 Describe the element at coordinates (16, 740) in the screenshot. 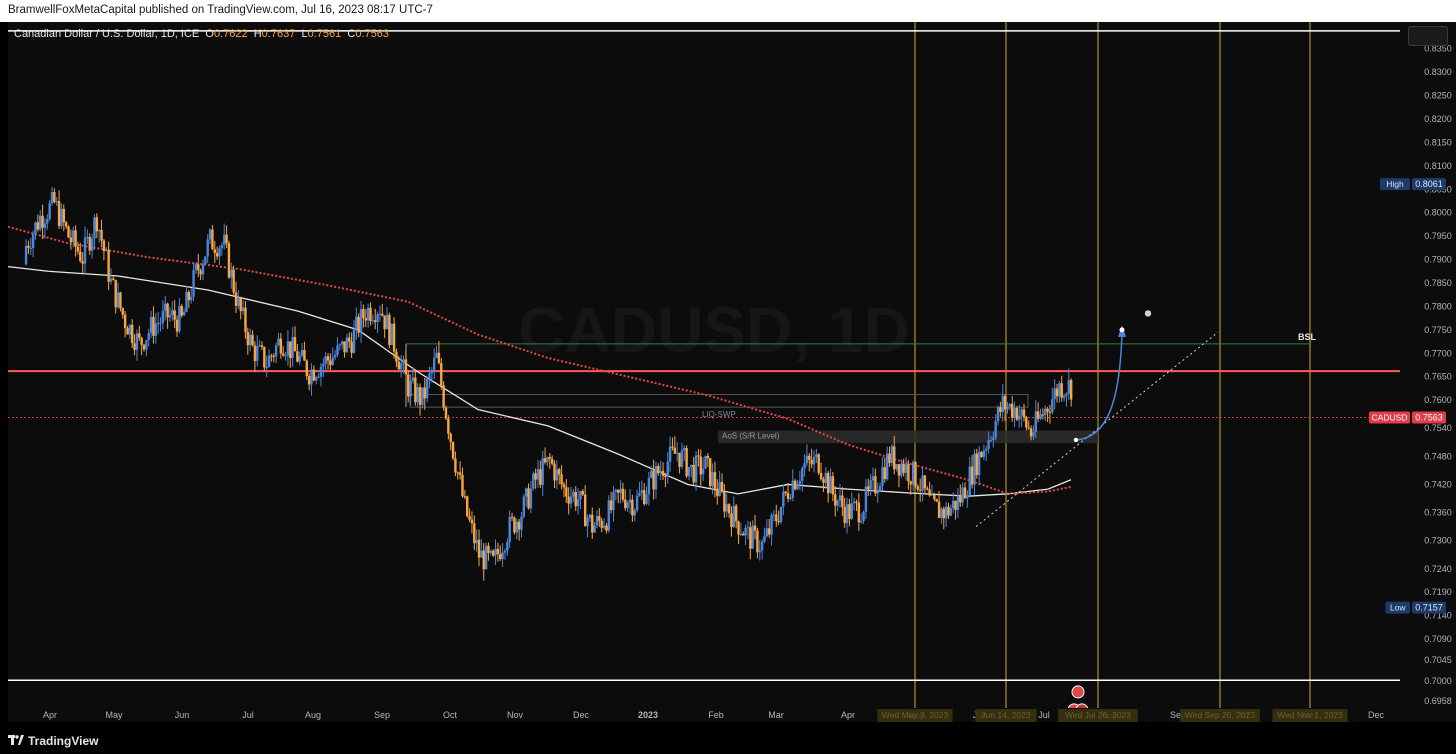

I see `tradingview-logo-icon` at that location.